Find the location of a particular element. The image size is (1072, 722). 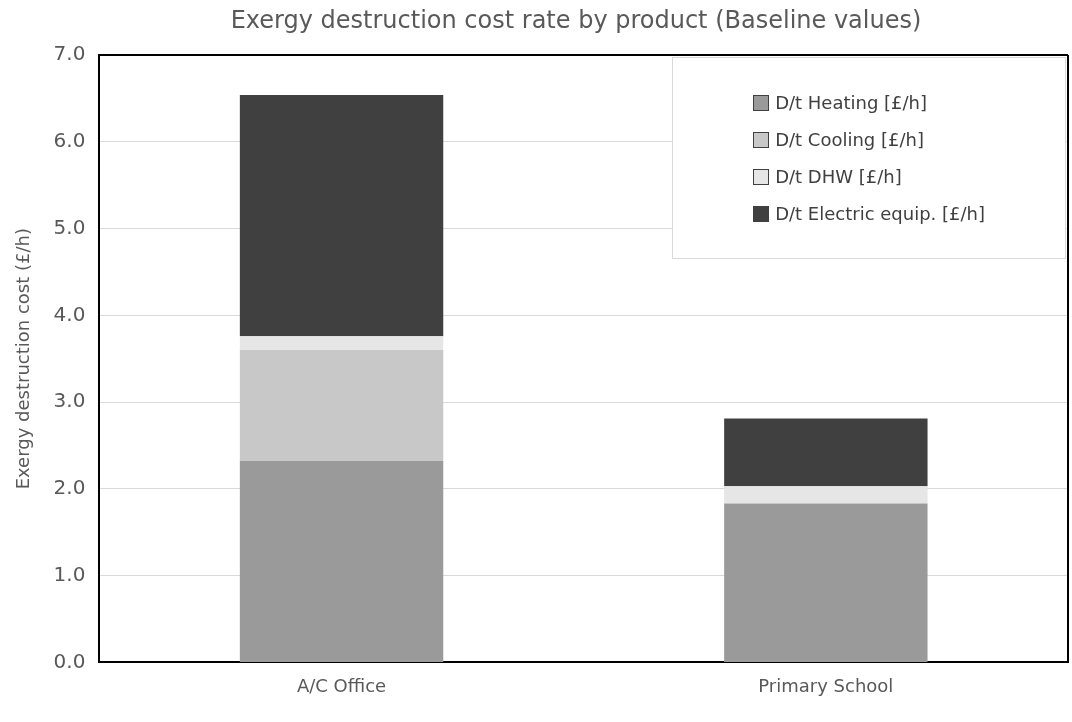

legend-label: D/t DHW [£/h] is located at coordinates (838, 176).